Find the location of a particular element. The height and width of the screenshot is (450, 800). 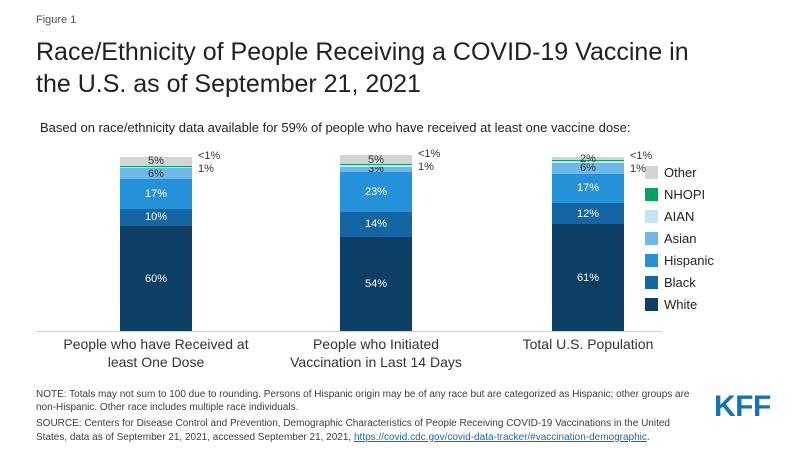

bar-segment-white: 61% is located at coordinates (588, 277).